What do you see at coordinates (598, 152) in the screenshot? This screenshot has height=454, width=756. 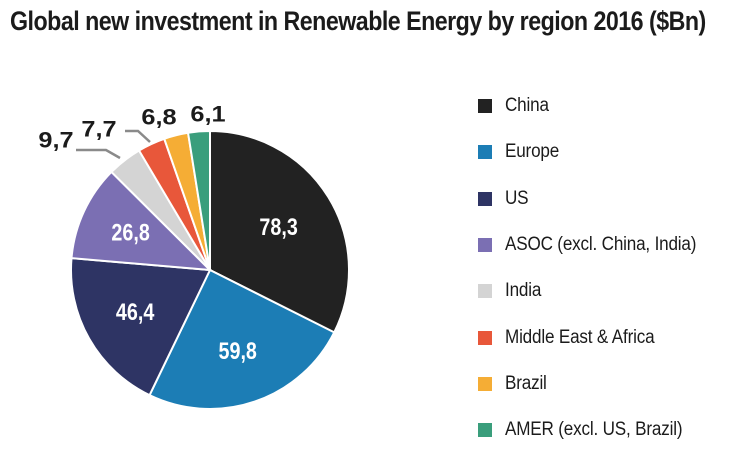 I see `legend-item-2: Europe` at bounding box center [598, 152].